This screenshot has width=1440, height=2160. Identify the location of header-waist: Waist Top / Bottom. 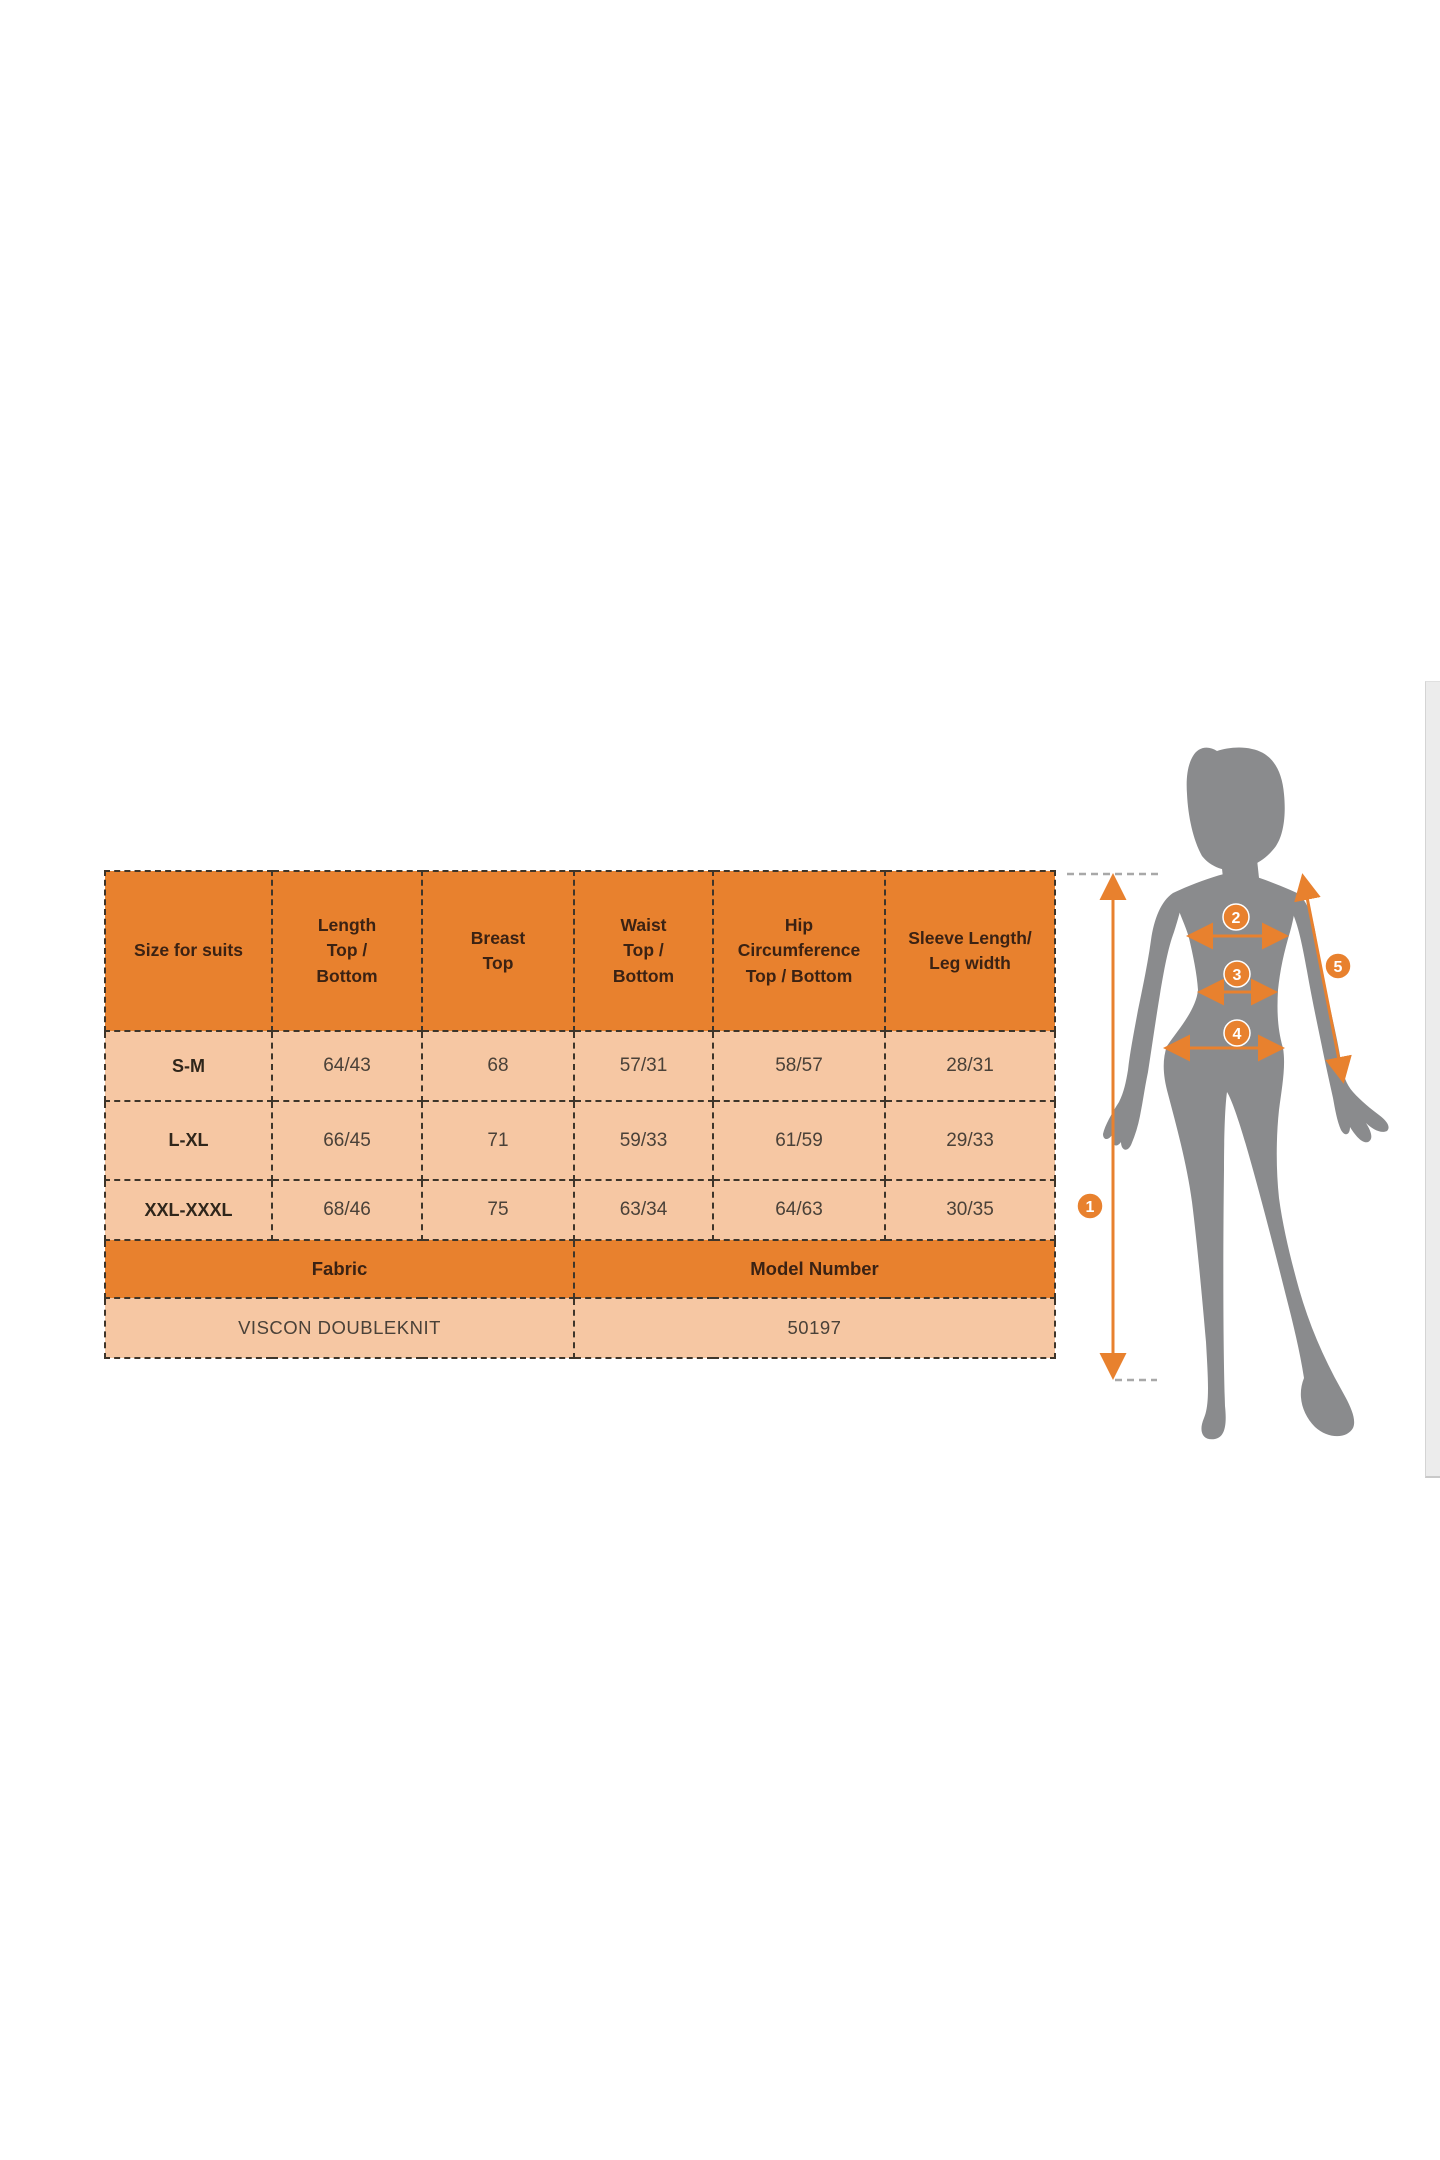
(643, 951).